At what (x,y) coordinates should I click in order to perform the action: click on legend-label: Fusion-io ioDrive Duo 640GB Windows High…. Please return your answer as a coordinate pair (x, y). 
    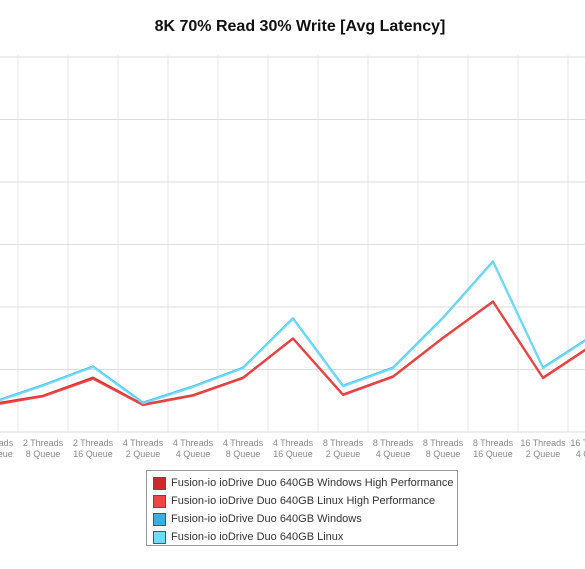
    Looking at the image, I should click on (312, 483).